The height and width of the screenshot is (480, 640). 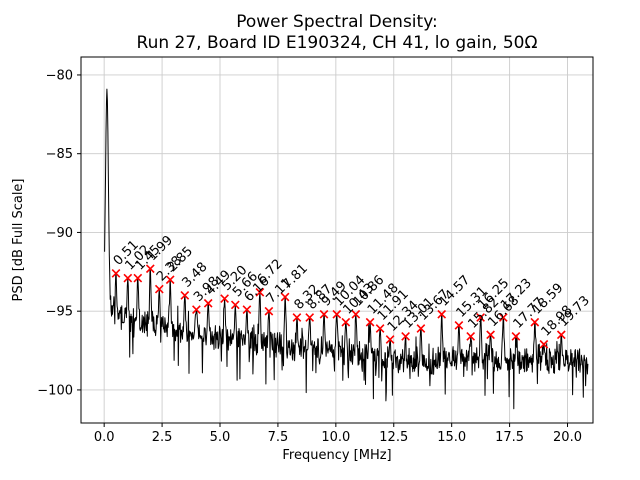 I want to click on peak-markers, so click(x=338, y=306).